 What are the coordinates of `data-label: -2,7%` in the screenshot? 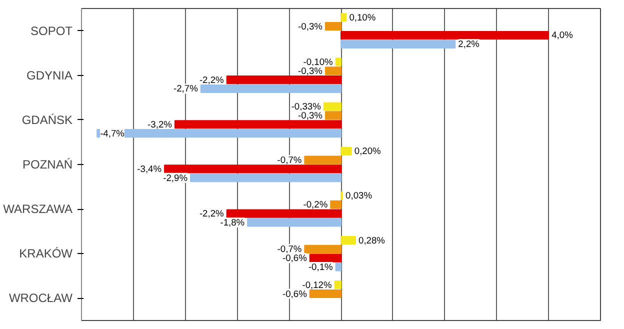 It's located at (186, 89).